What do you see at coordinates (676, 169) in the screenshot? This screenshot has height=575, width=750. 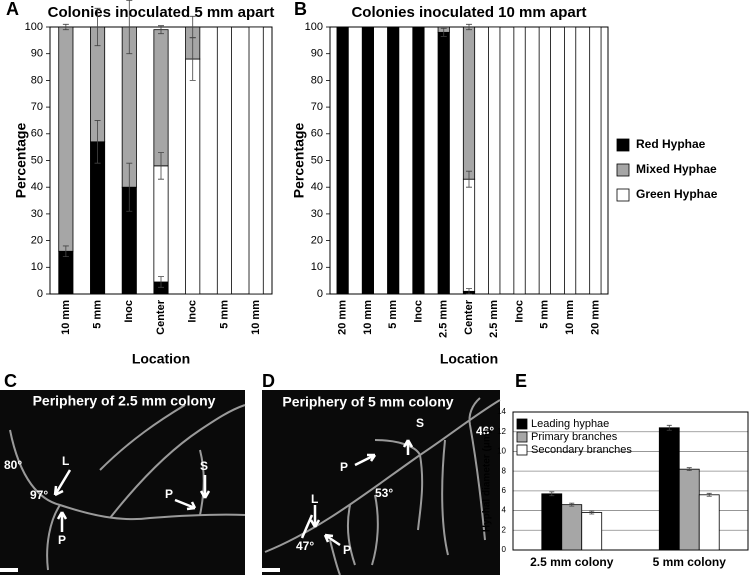 I see `legend-label: Mixed Hyphae` at bounding box center [676, 169].